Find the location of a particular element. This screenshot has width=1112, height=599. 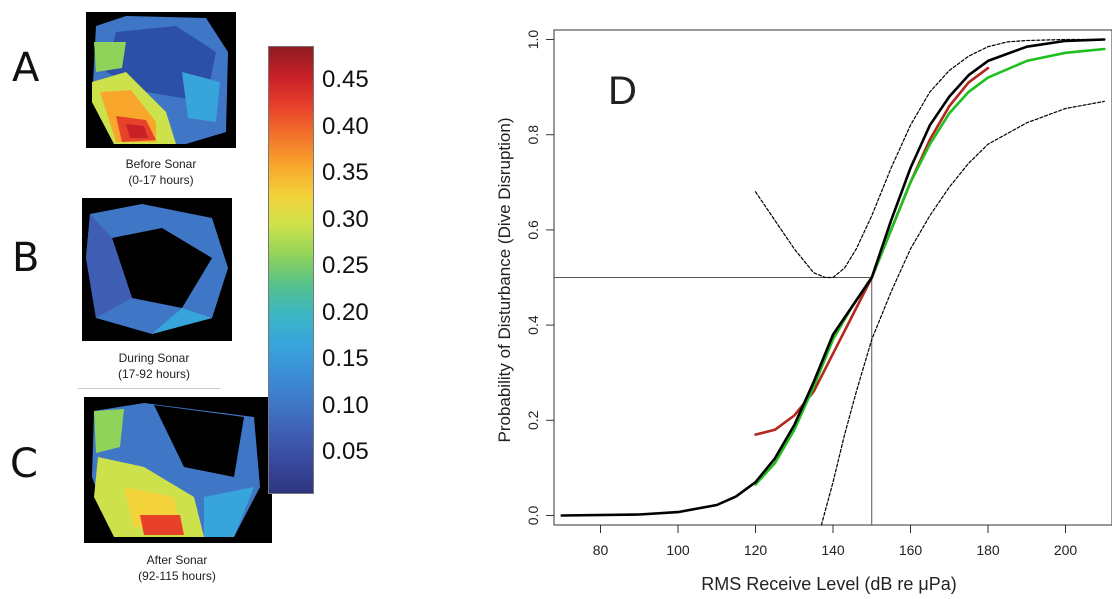

x-tick-label: 100 is located at coordinates (678, 550).